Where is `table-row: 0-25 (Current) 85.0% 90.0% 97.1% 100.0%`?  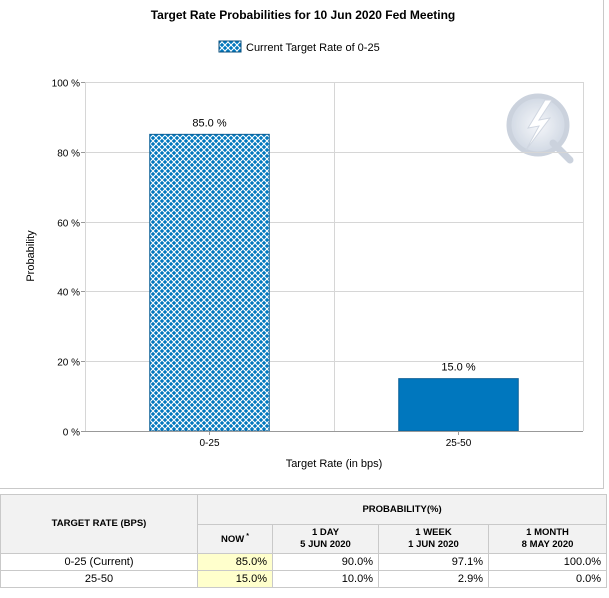 table-row: 0-25 (Current) 85.0% 90.0% 97.1% 100.0% is located at coordinates (304, 562).